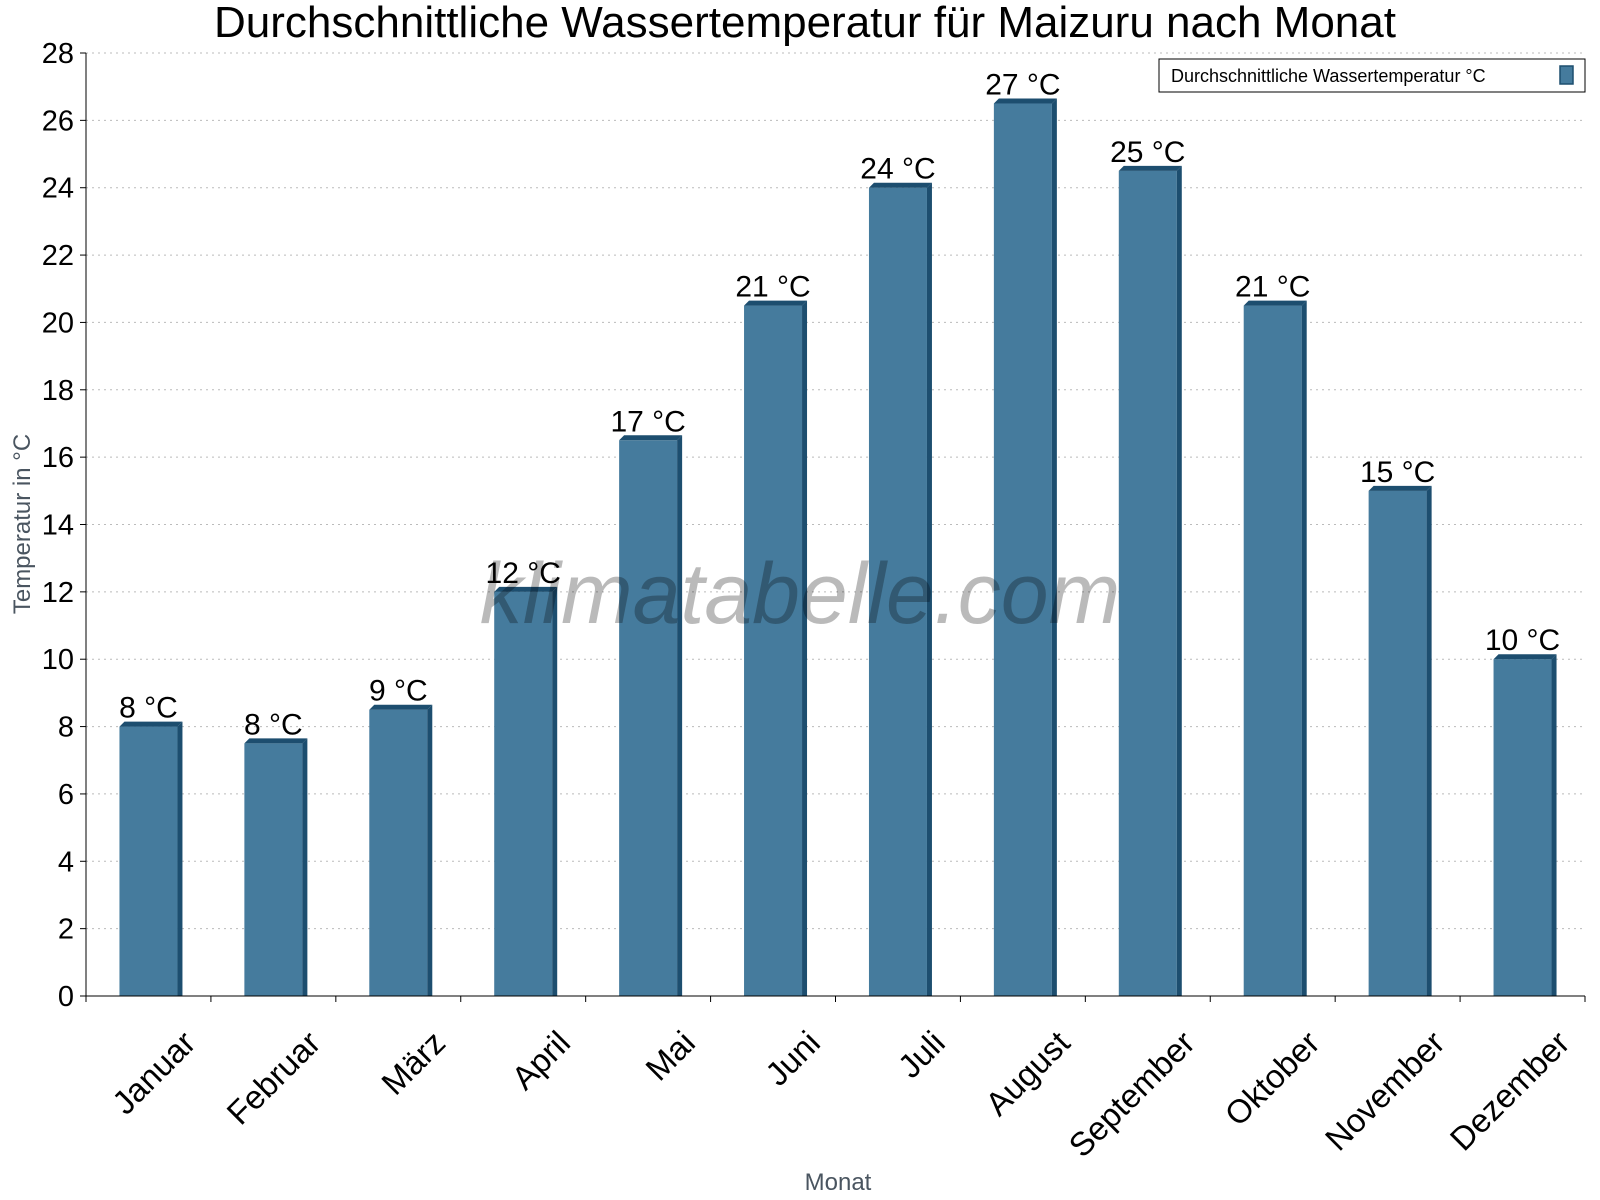  I want to click on x-tick-label: August, so click(1027, 1073).